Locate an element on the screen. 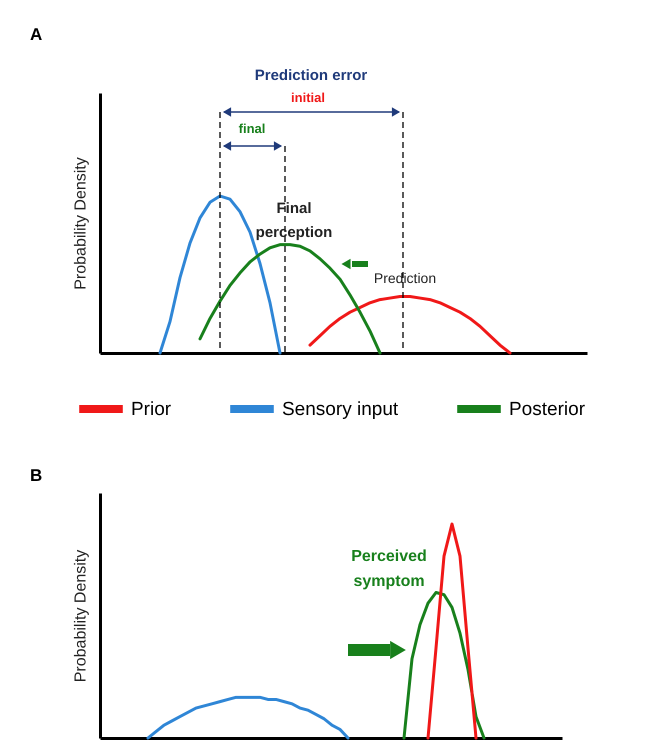 This screenshot has height=747, width=648. text: final is located at coordinates (252, 128).